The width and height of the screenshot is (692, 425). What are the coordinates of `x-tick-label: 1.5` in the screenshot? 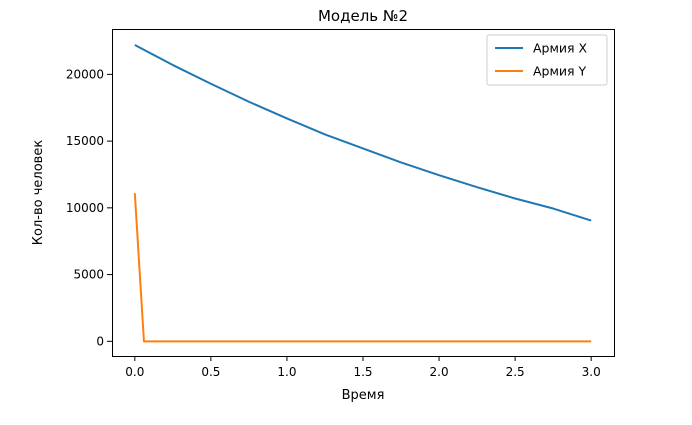 It's located at (362, 372).